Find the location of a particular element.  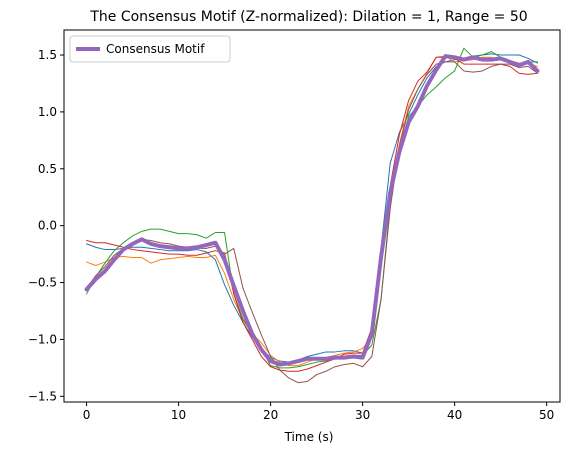

x-axis: 0 10 20 30 40 50 is located at coordinates (318, 412).